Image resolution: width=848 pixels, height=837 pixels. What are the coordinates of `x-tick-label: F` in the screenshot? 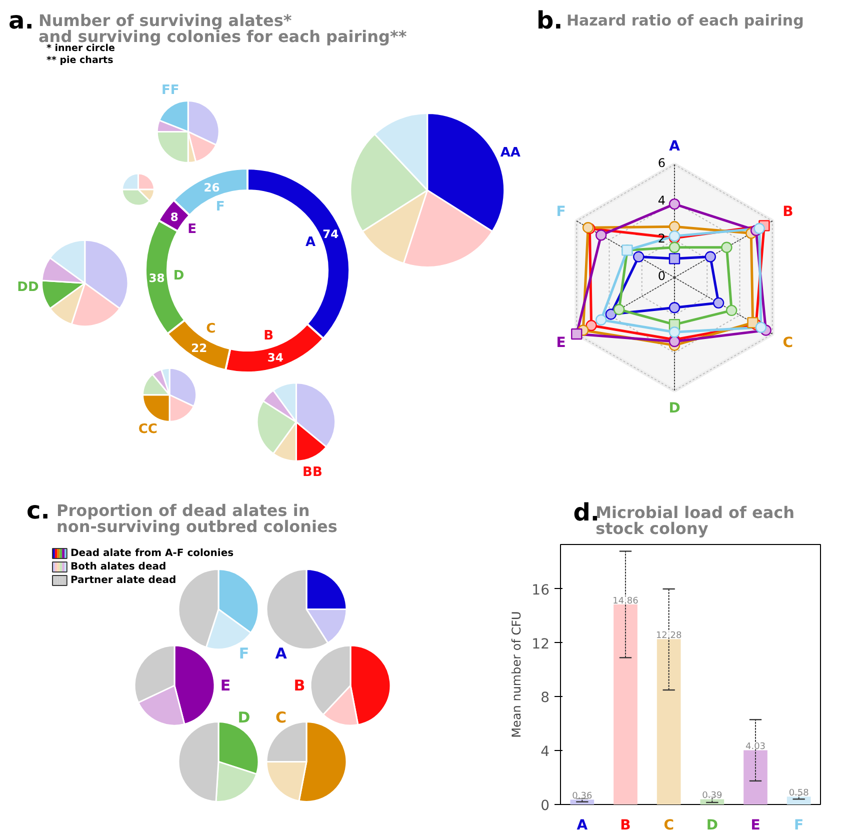 It's located at (799, 826).